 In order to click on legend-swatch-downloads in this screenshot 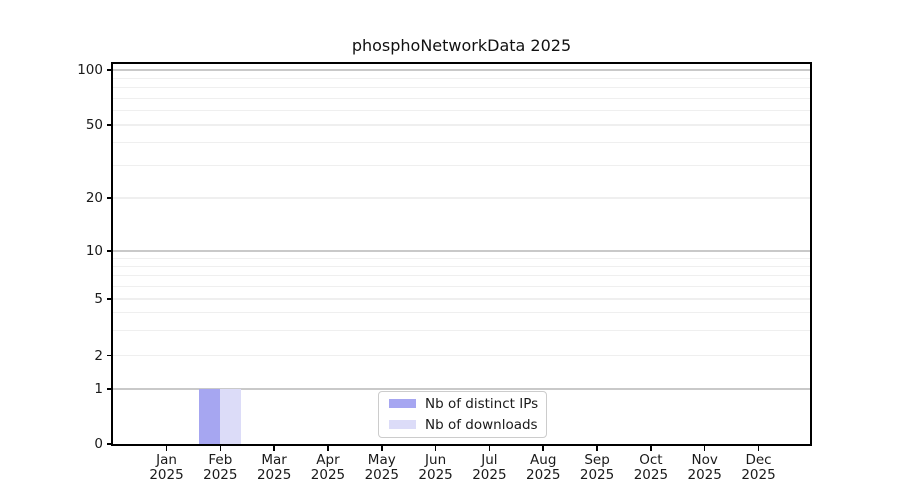, I will do `click(402, 424)`.